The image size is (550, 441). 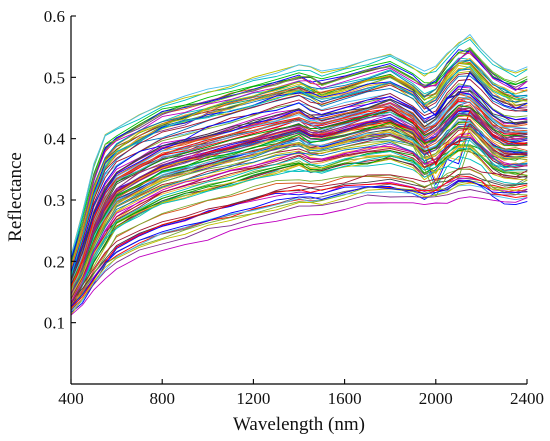 What do you see at coordinates (60, 170) in the screenshot?
I see `y-ticks: 0.1 0.2 0.3 0.4 0.5 0.6` at bounding box center [60, 170].